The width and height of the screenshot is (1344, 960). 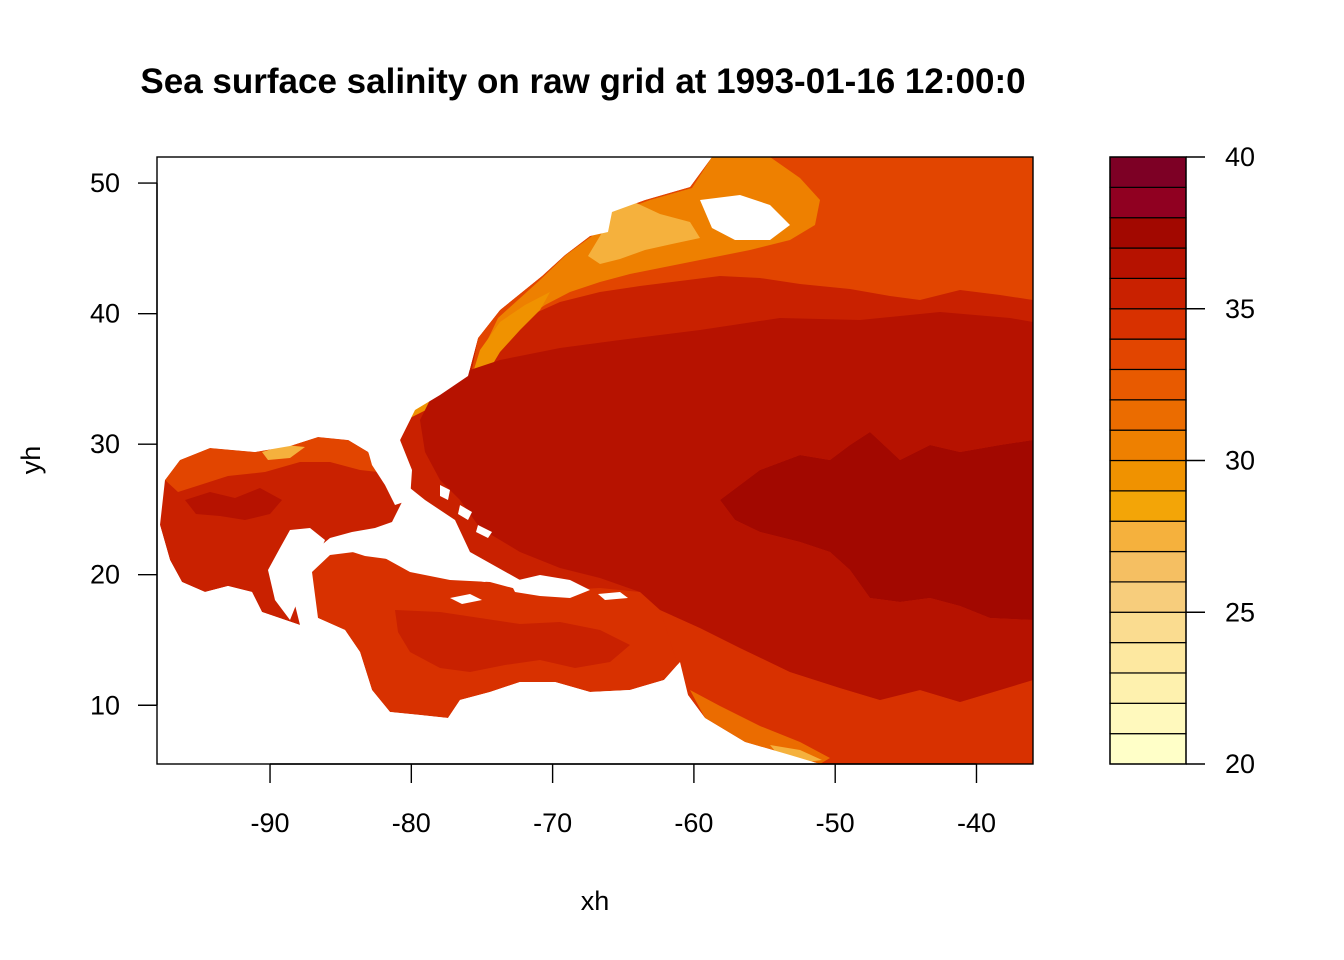 I want to click on y-tick-label: 20, so click(x=105, y=575).